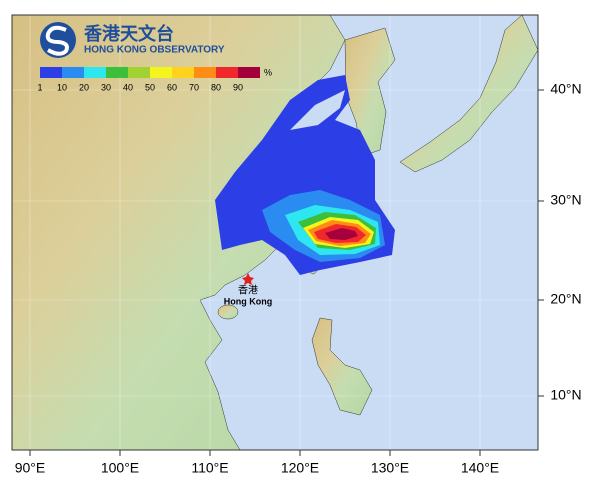  I want to click on legend-label: 90, so click(238, 87).